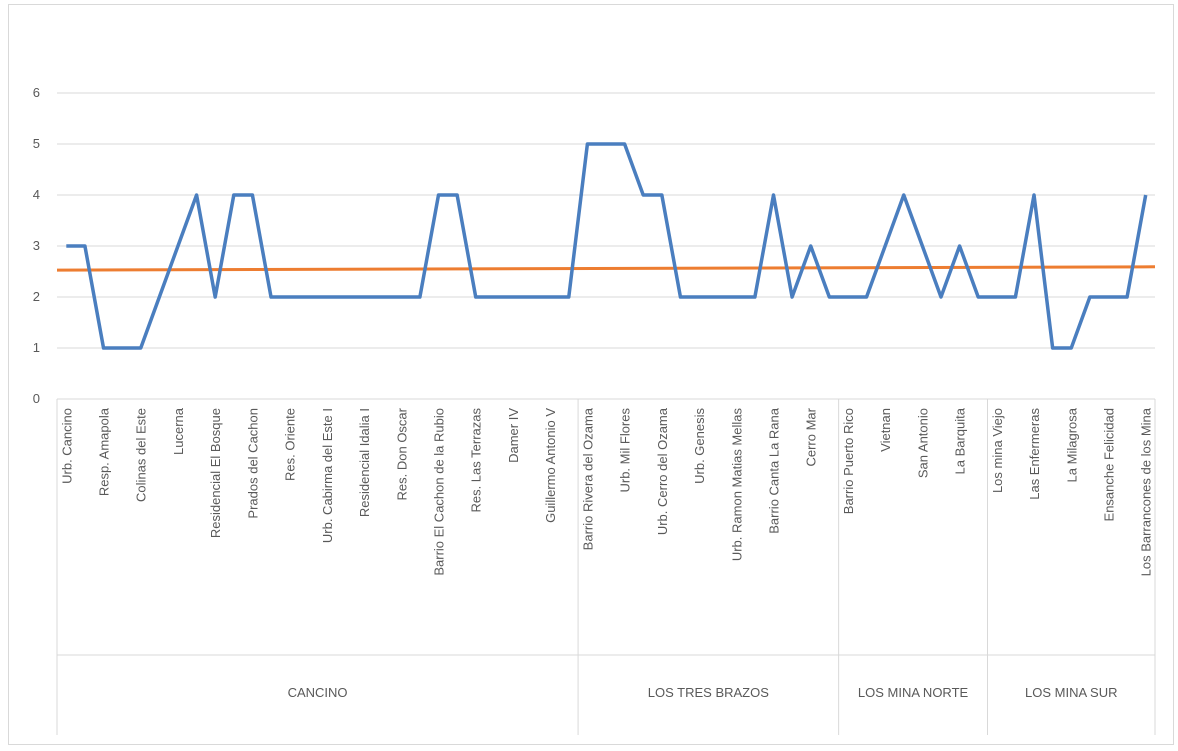 The width and height of the screenshot is (1178, 751). What do you see at coordinates (1071, 444) in the screenshot?
I see `x-tick-label: La Milagrosa` at bounding box center [1071, 444].